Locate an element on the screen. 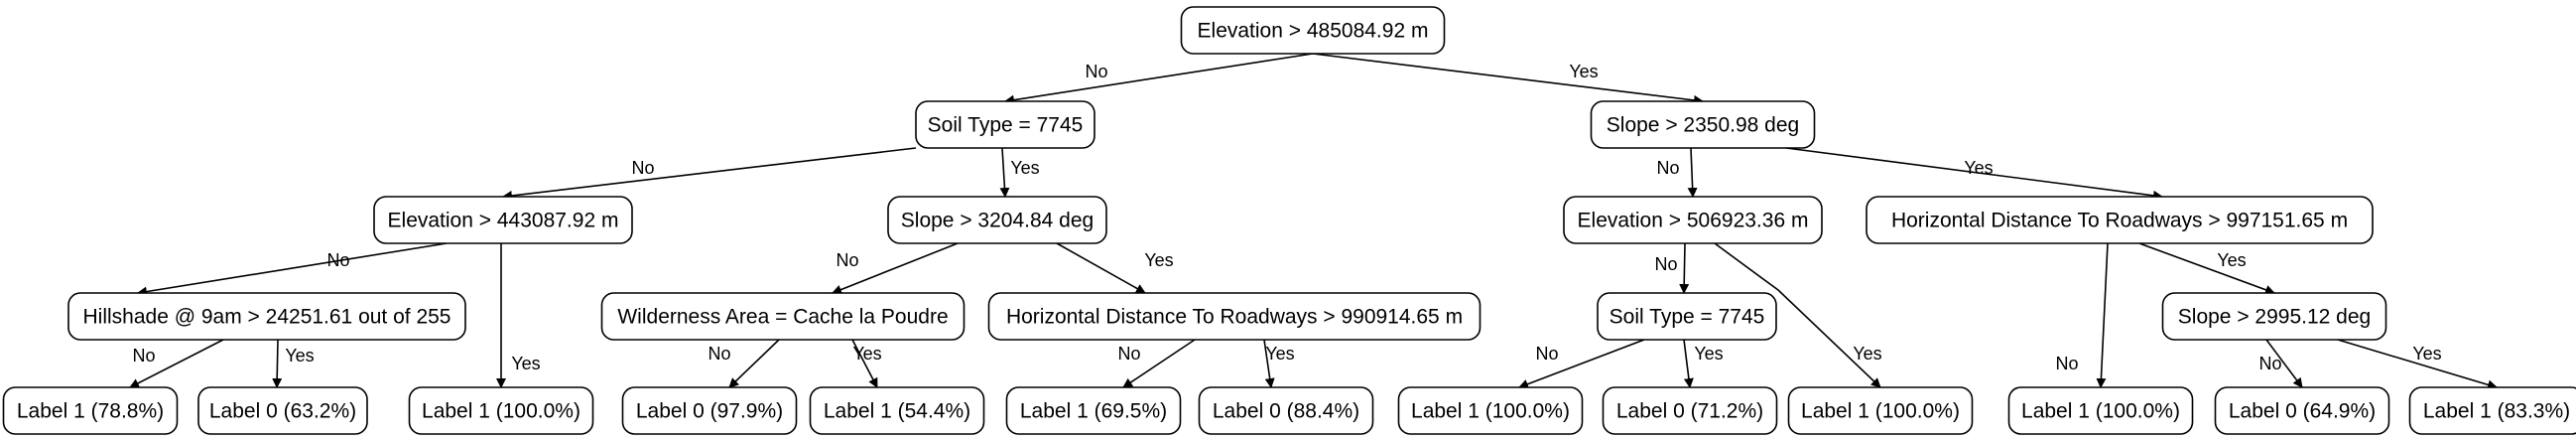 This screenshot has height=440, width=2576. leaf-node-l2: Label 0 (63.2%) is located at coordinates (282, 410).